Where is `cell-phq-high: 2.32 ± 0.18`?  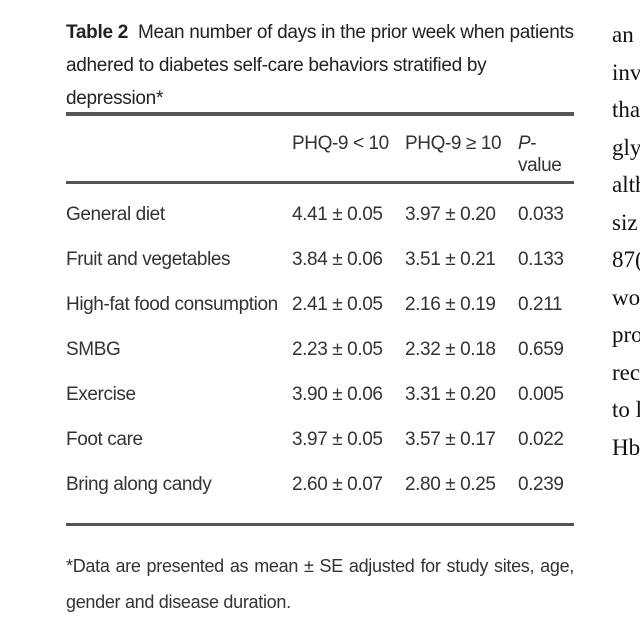
cell-phq-high: 2.32 ± 0.18 is located at coordinates (450, 349).